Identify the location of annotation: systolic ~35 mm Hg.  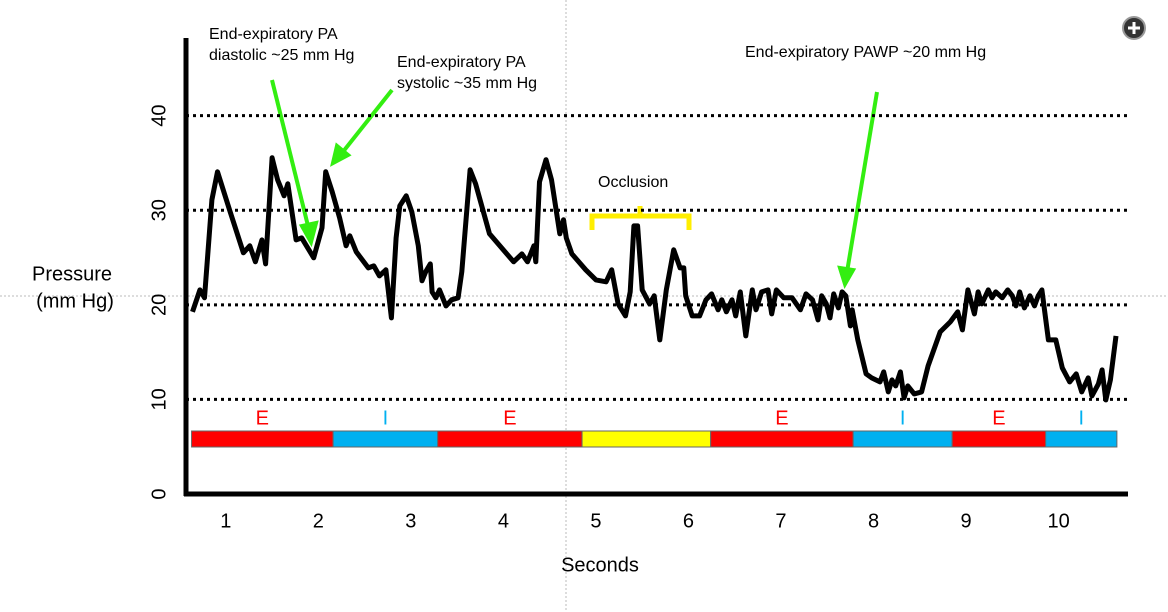
(467, 83).